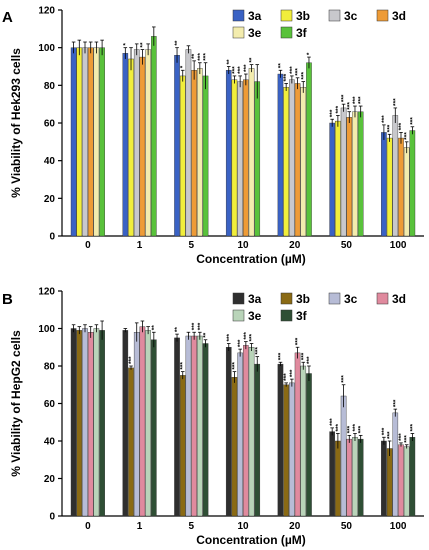  I want to click on legend-label: 3b, so click(303, 16).